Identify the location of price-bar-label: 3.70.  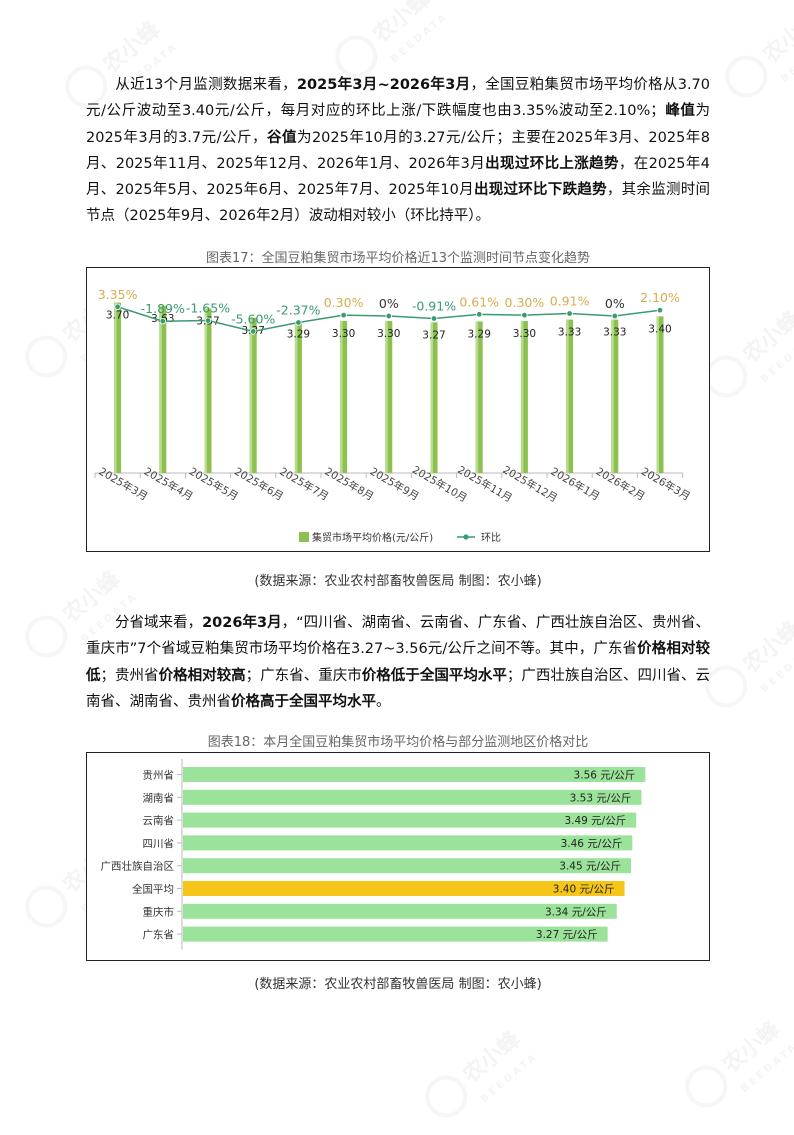
(117, 316).